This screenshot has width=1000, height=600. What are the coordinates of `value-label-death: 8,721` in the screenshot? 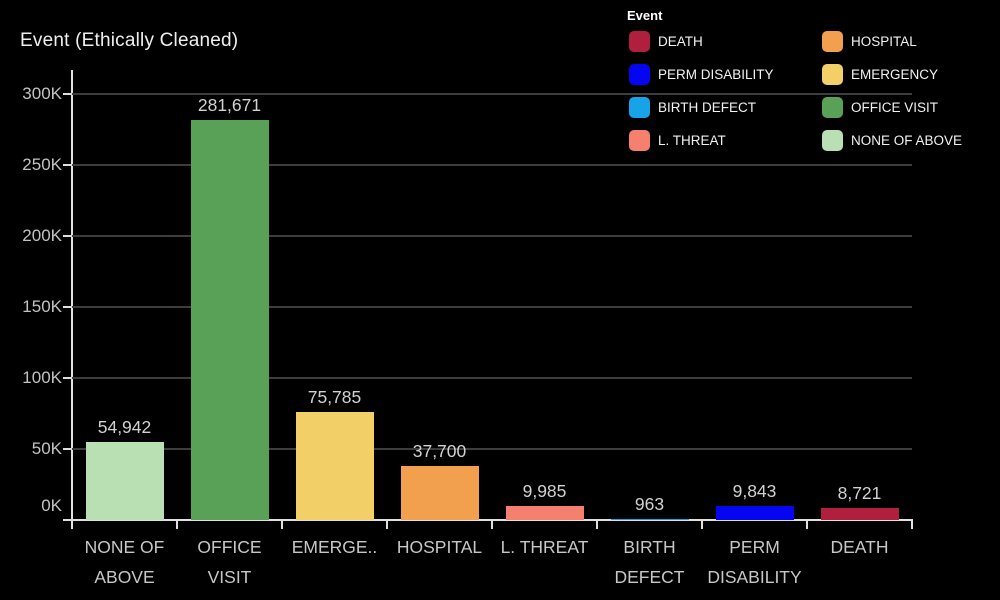 It's located at (859, 492).